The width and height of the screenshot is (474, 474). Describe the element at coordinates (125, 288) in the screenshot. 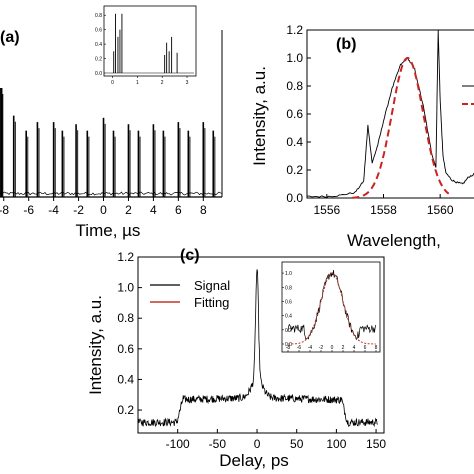

I see `c-y-tick-label: 1.0` at that location.